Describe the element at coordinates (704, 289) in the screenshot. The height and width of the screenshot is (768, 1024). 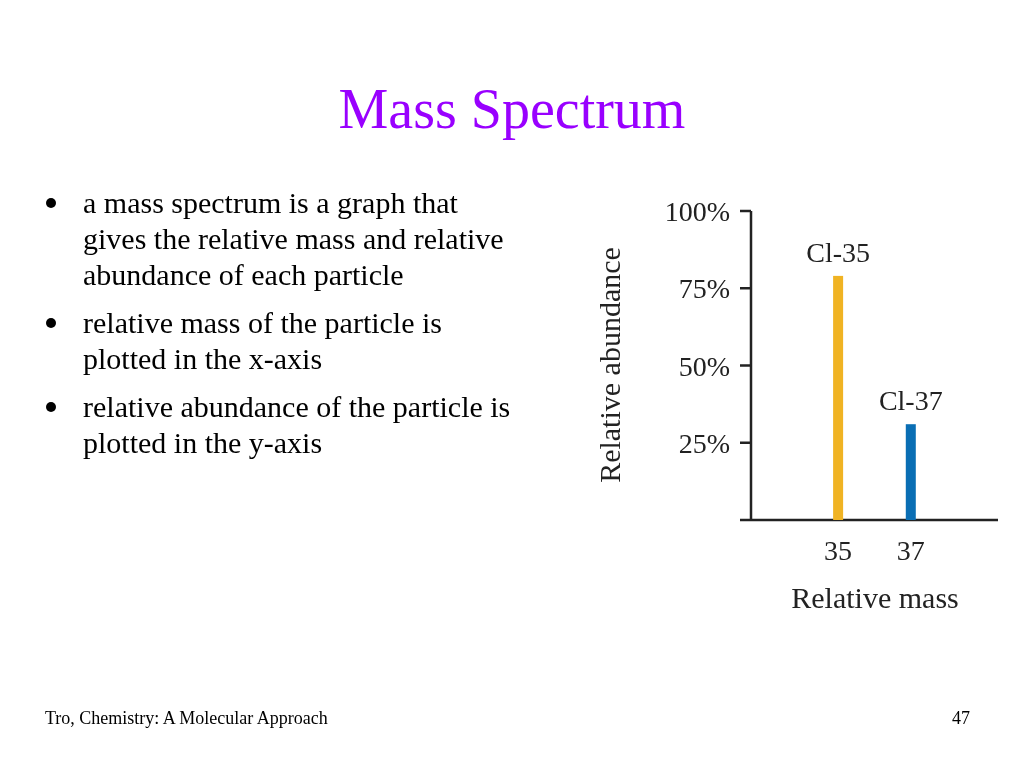
I see `y-tick-label: 75%` at that location.